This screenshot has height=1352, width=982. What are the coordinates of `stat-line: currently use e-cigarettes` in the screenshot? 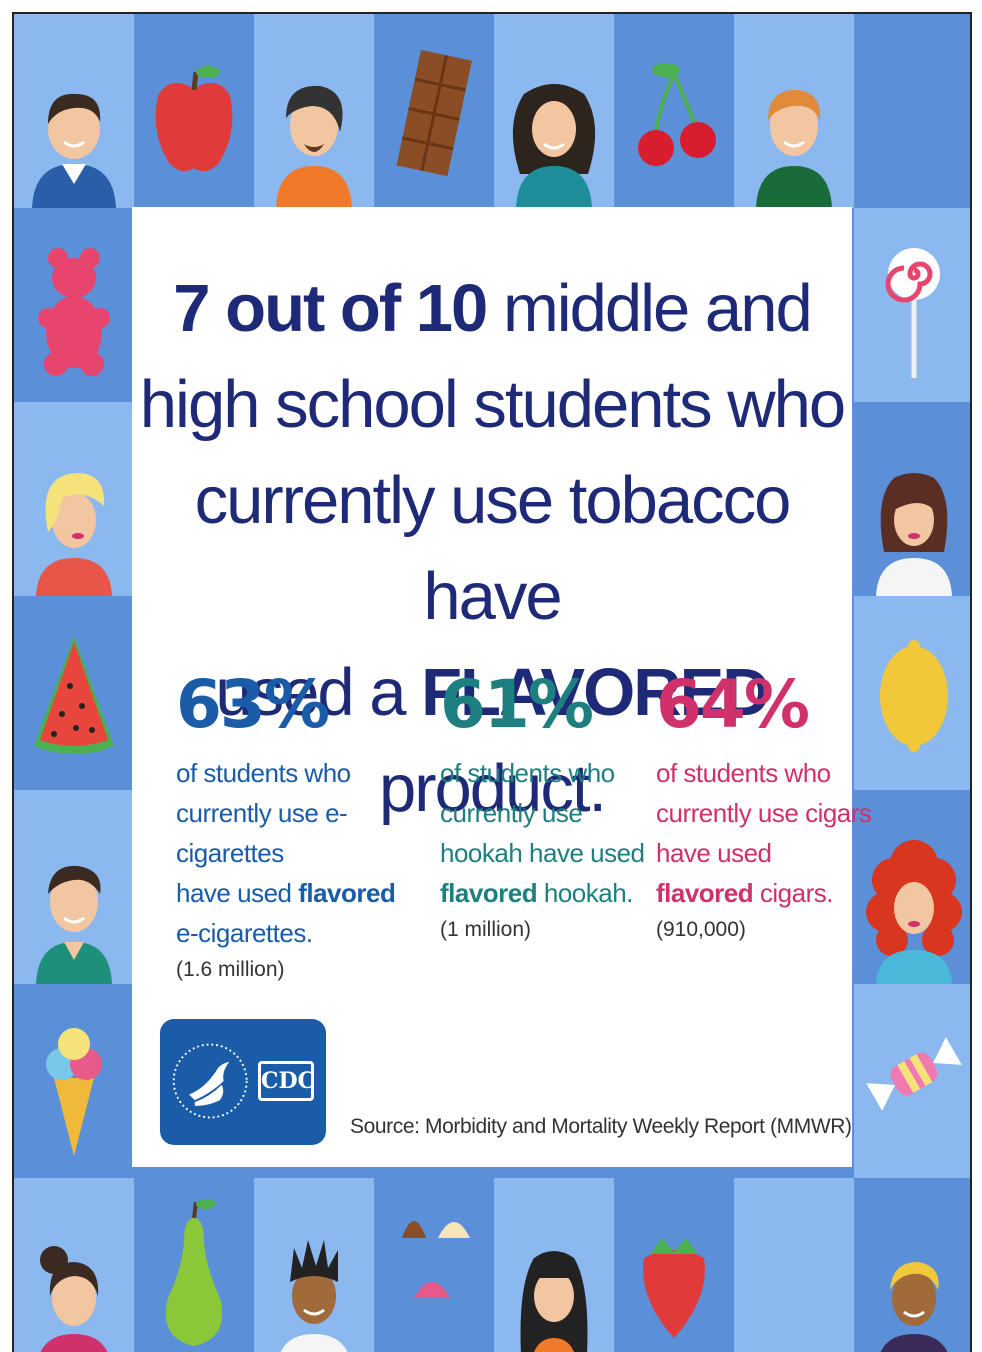 It's located at (262, 833).